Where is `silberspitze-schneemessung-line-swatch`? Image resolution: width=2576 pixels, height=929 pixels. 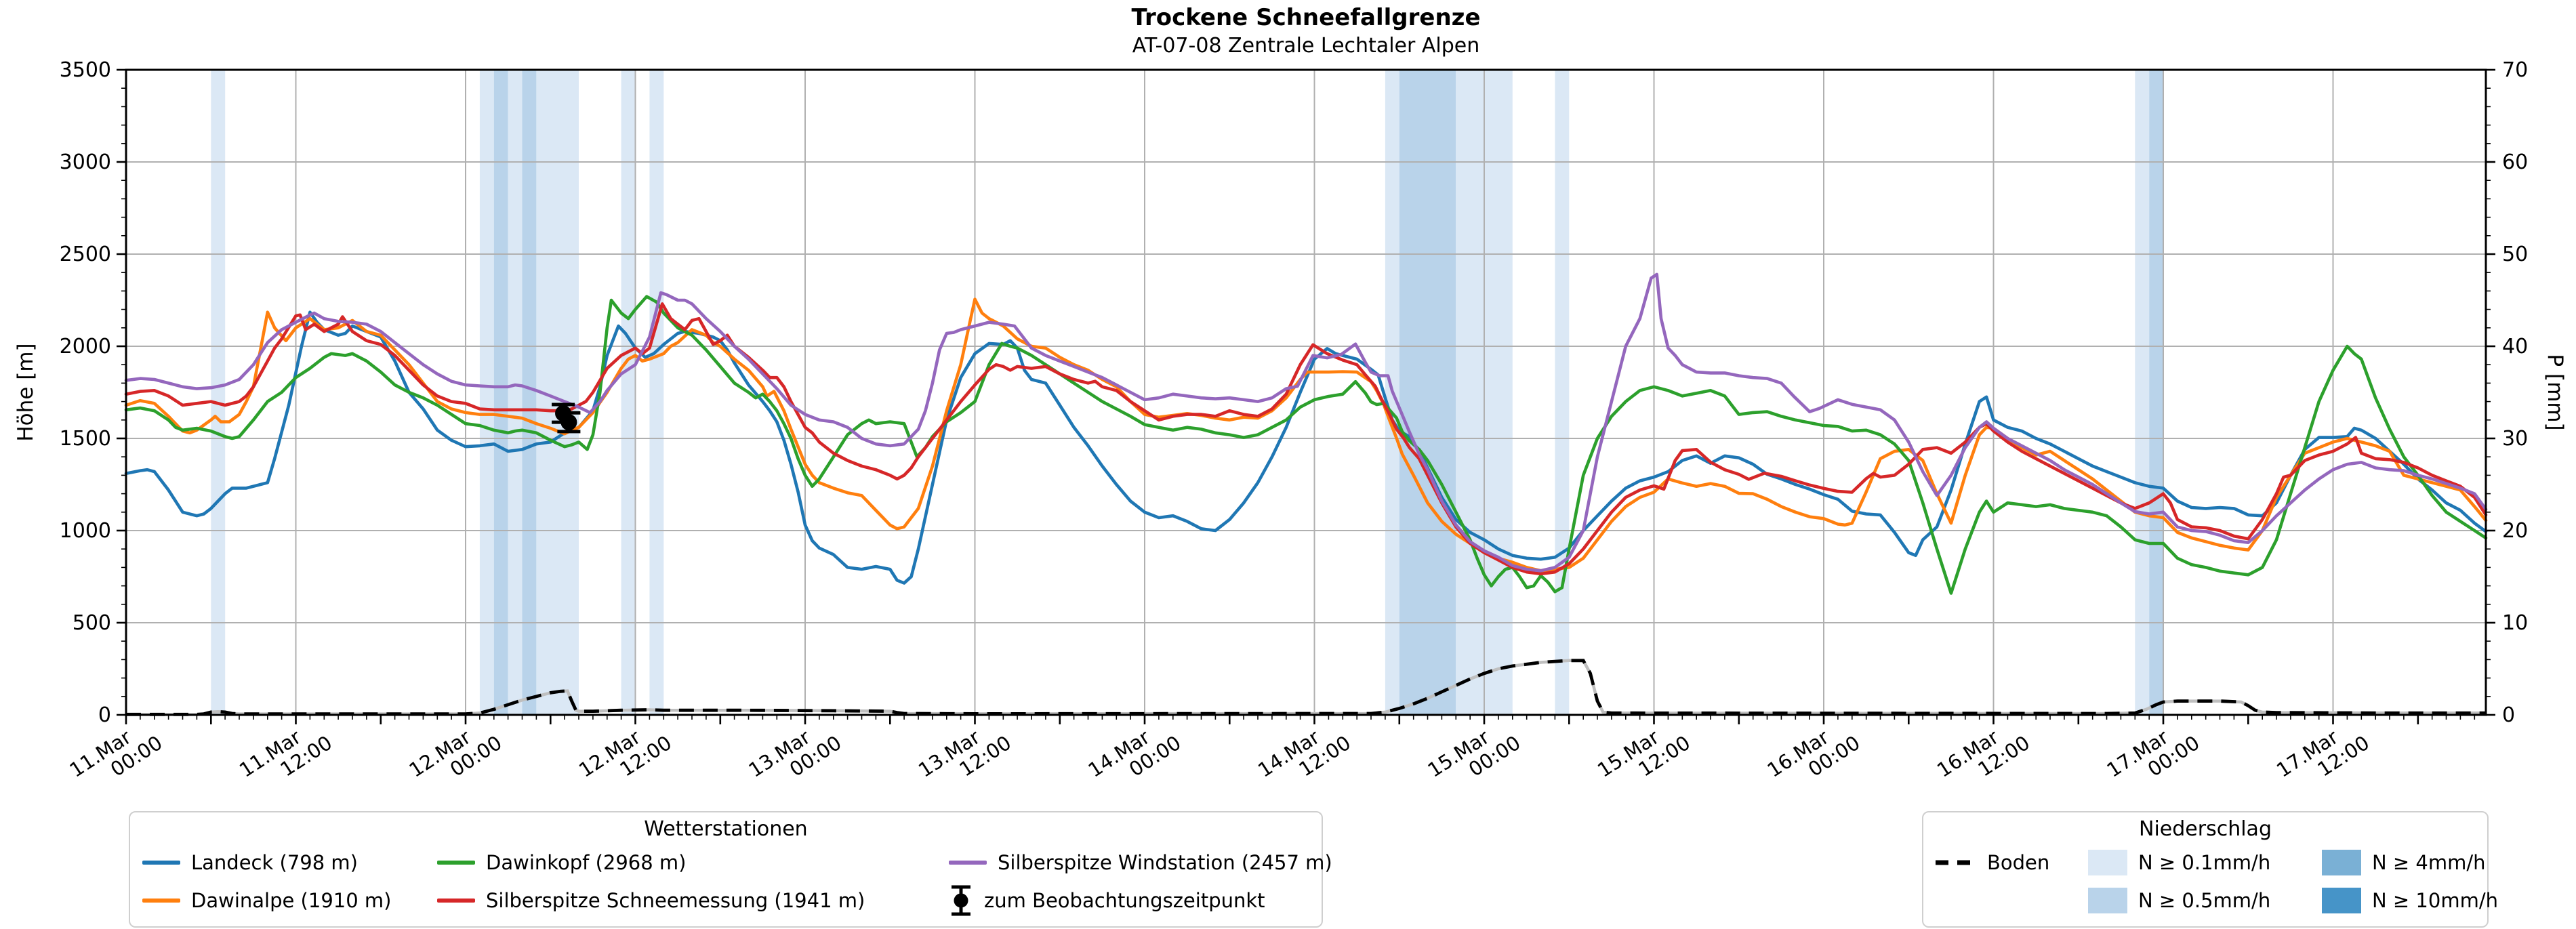 silberspitze-schneemessung-line-swatch is located at coordinates (456, 901).